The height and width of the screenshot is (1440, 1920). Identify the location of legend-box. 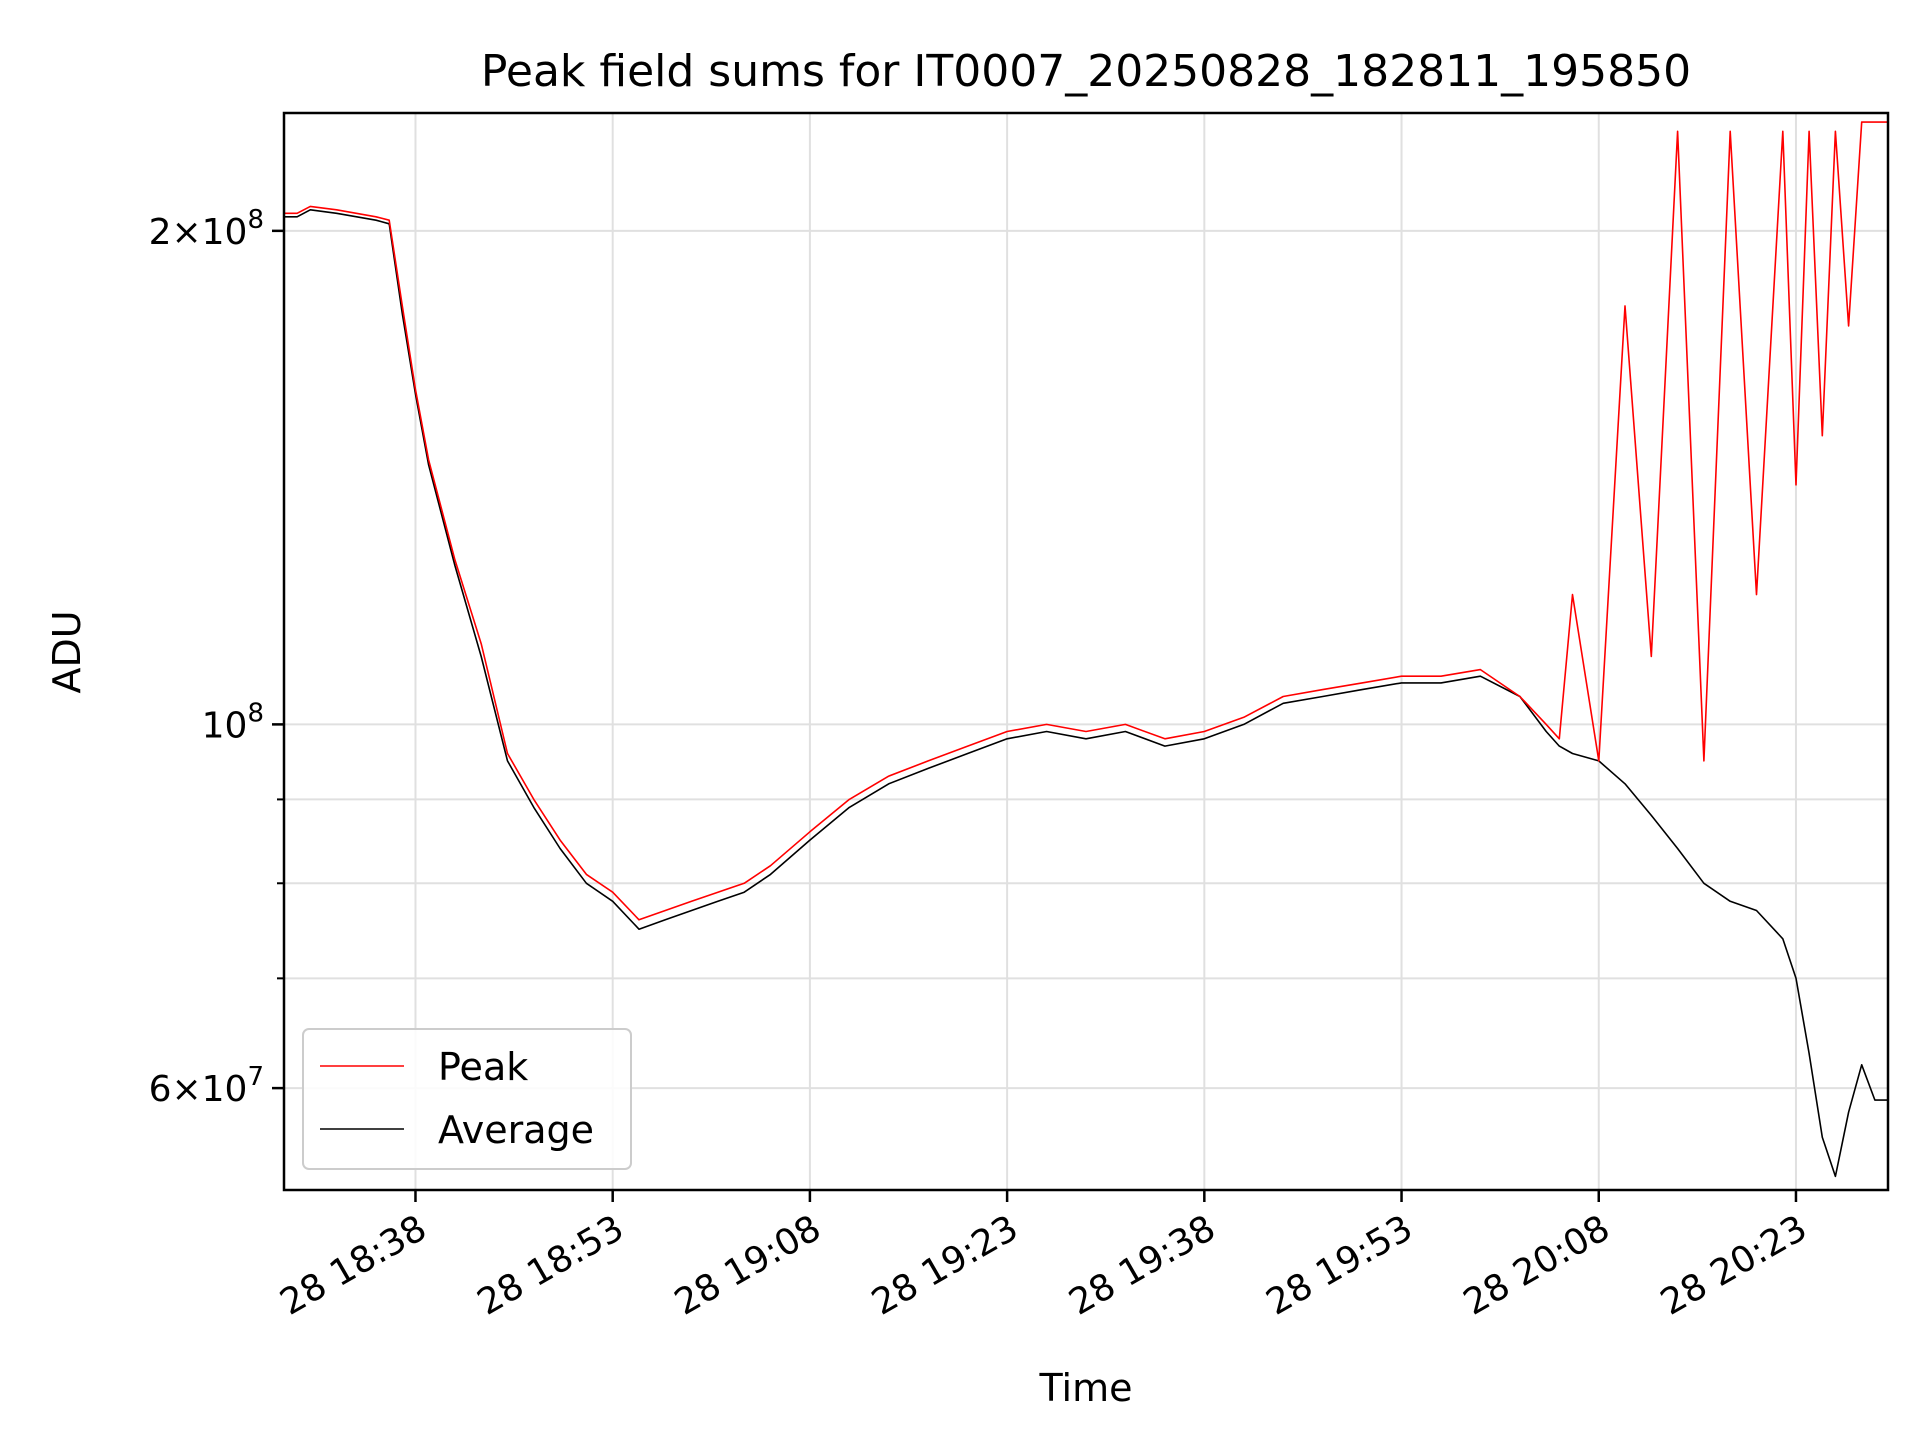
(467, 1099).